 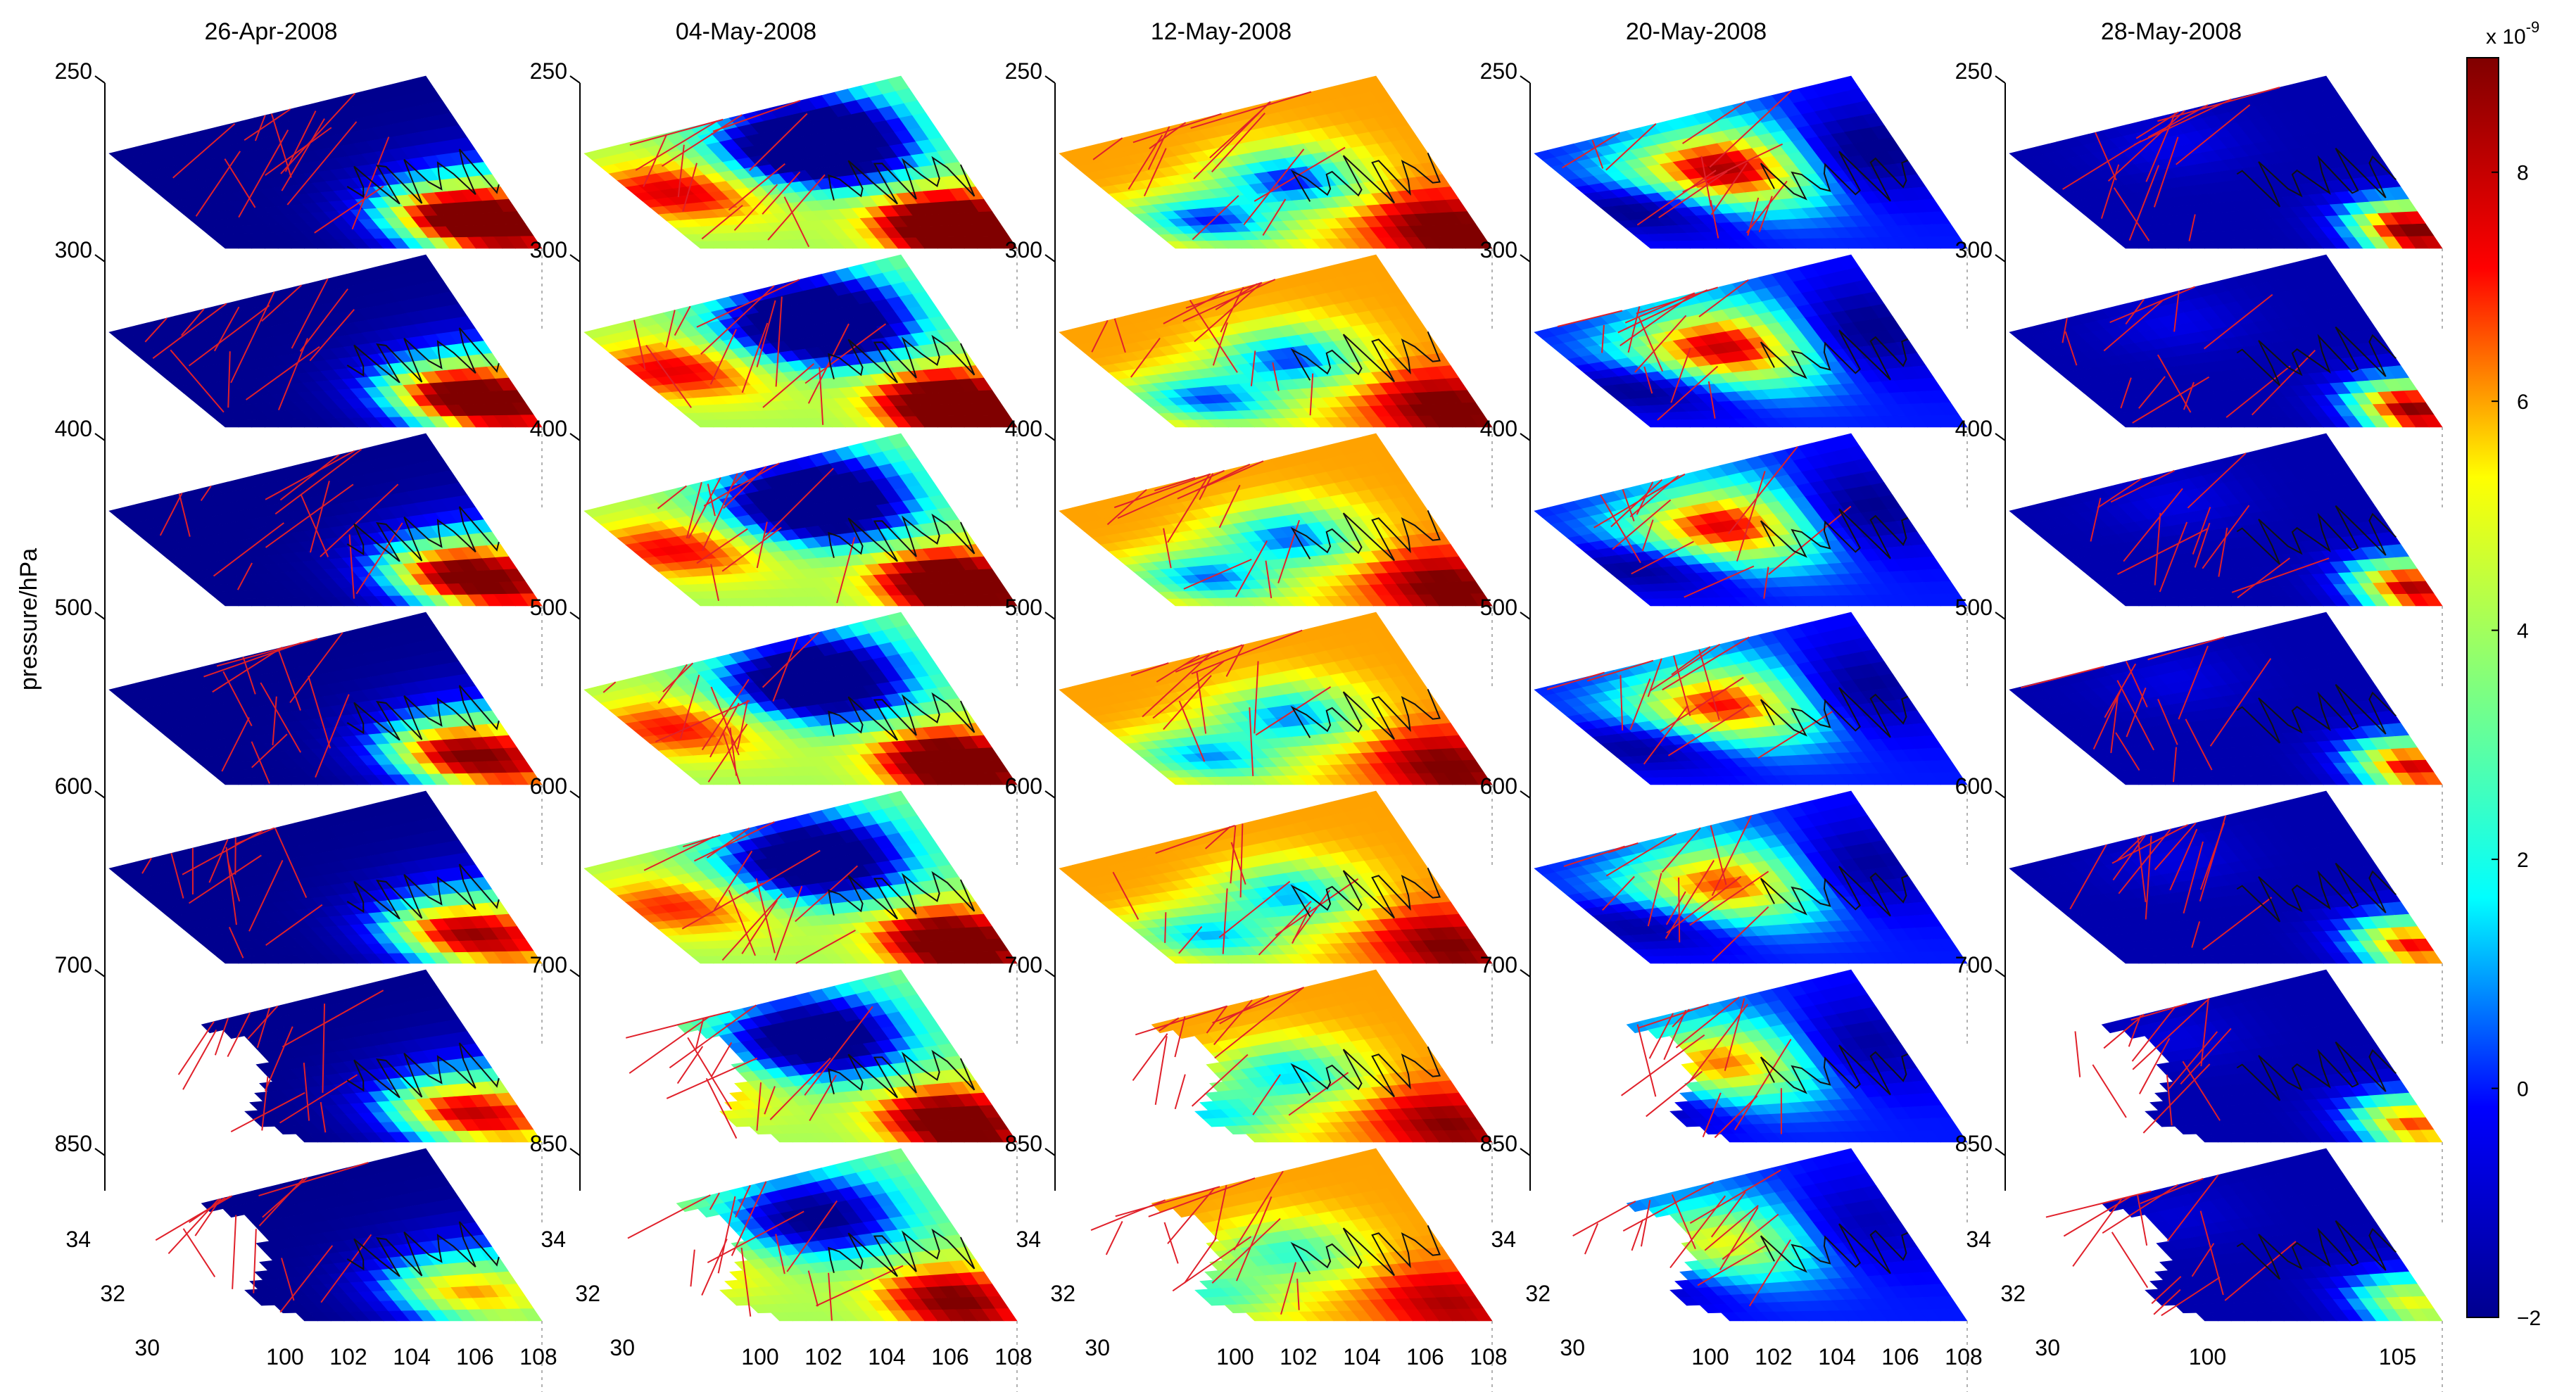 What do you see at coordinates (299, 553) in the screenshot?
I see `level-400: 400` at bounding box center [299, 553].